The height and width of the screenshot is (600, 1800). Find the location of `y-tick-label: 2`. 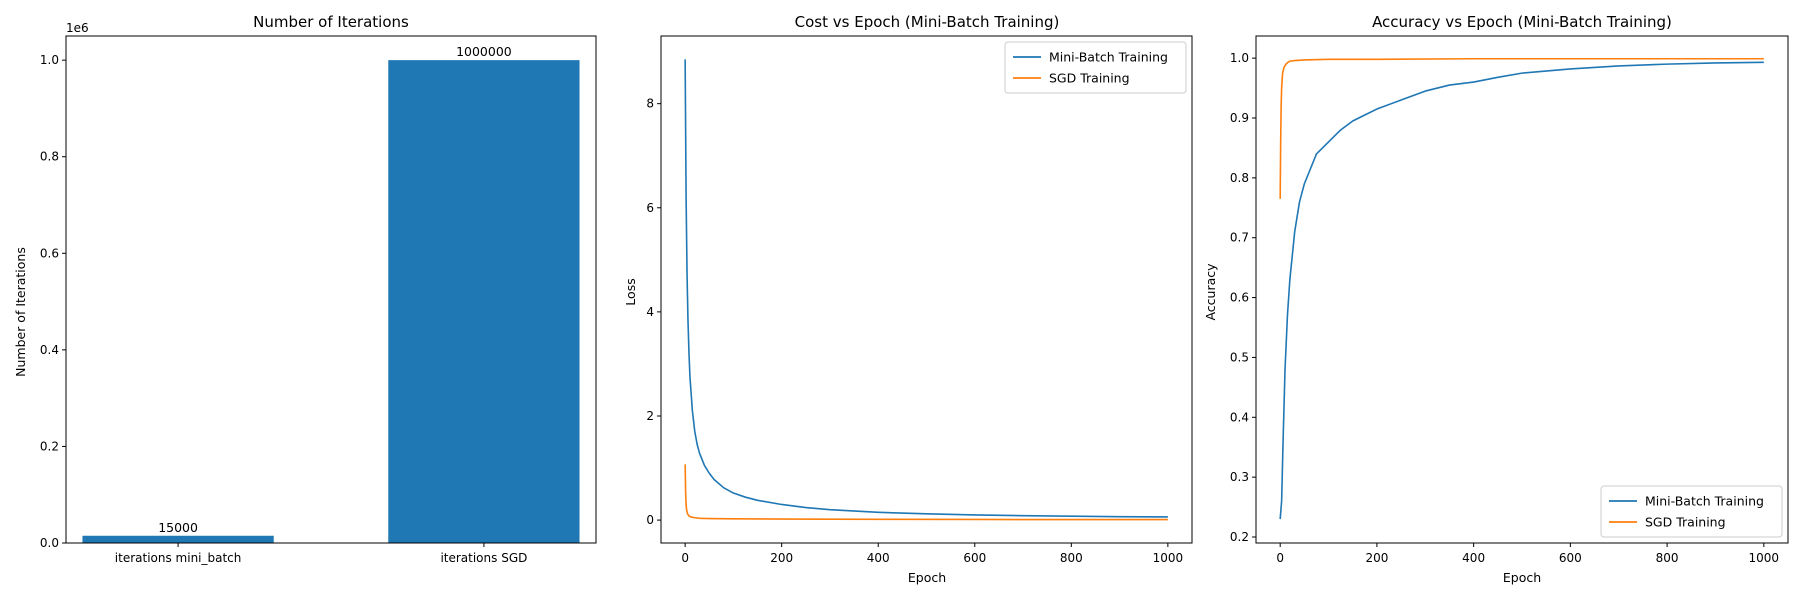

y-tick-label: 2 is located at coordinates (650, 416).